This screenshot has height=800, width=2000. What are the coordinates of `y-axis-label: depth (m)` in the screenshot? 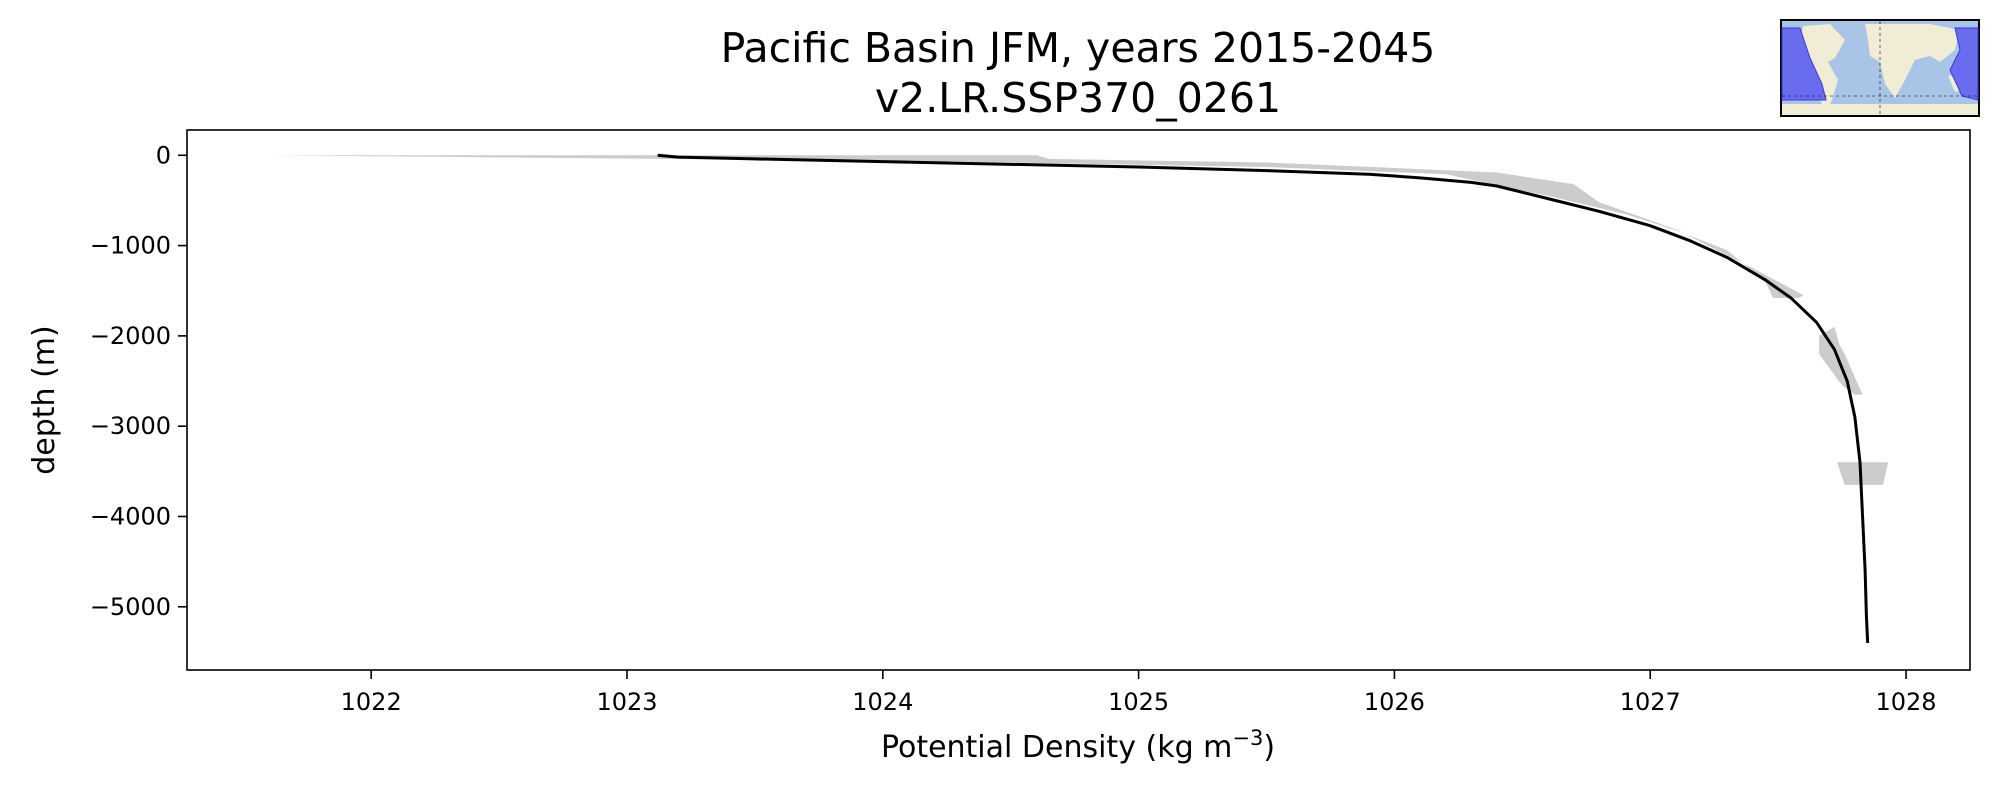 It's located at (44, 400).